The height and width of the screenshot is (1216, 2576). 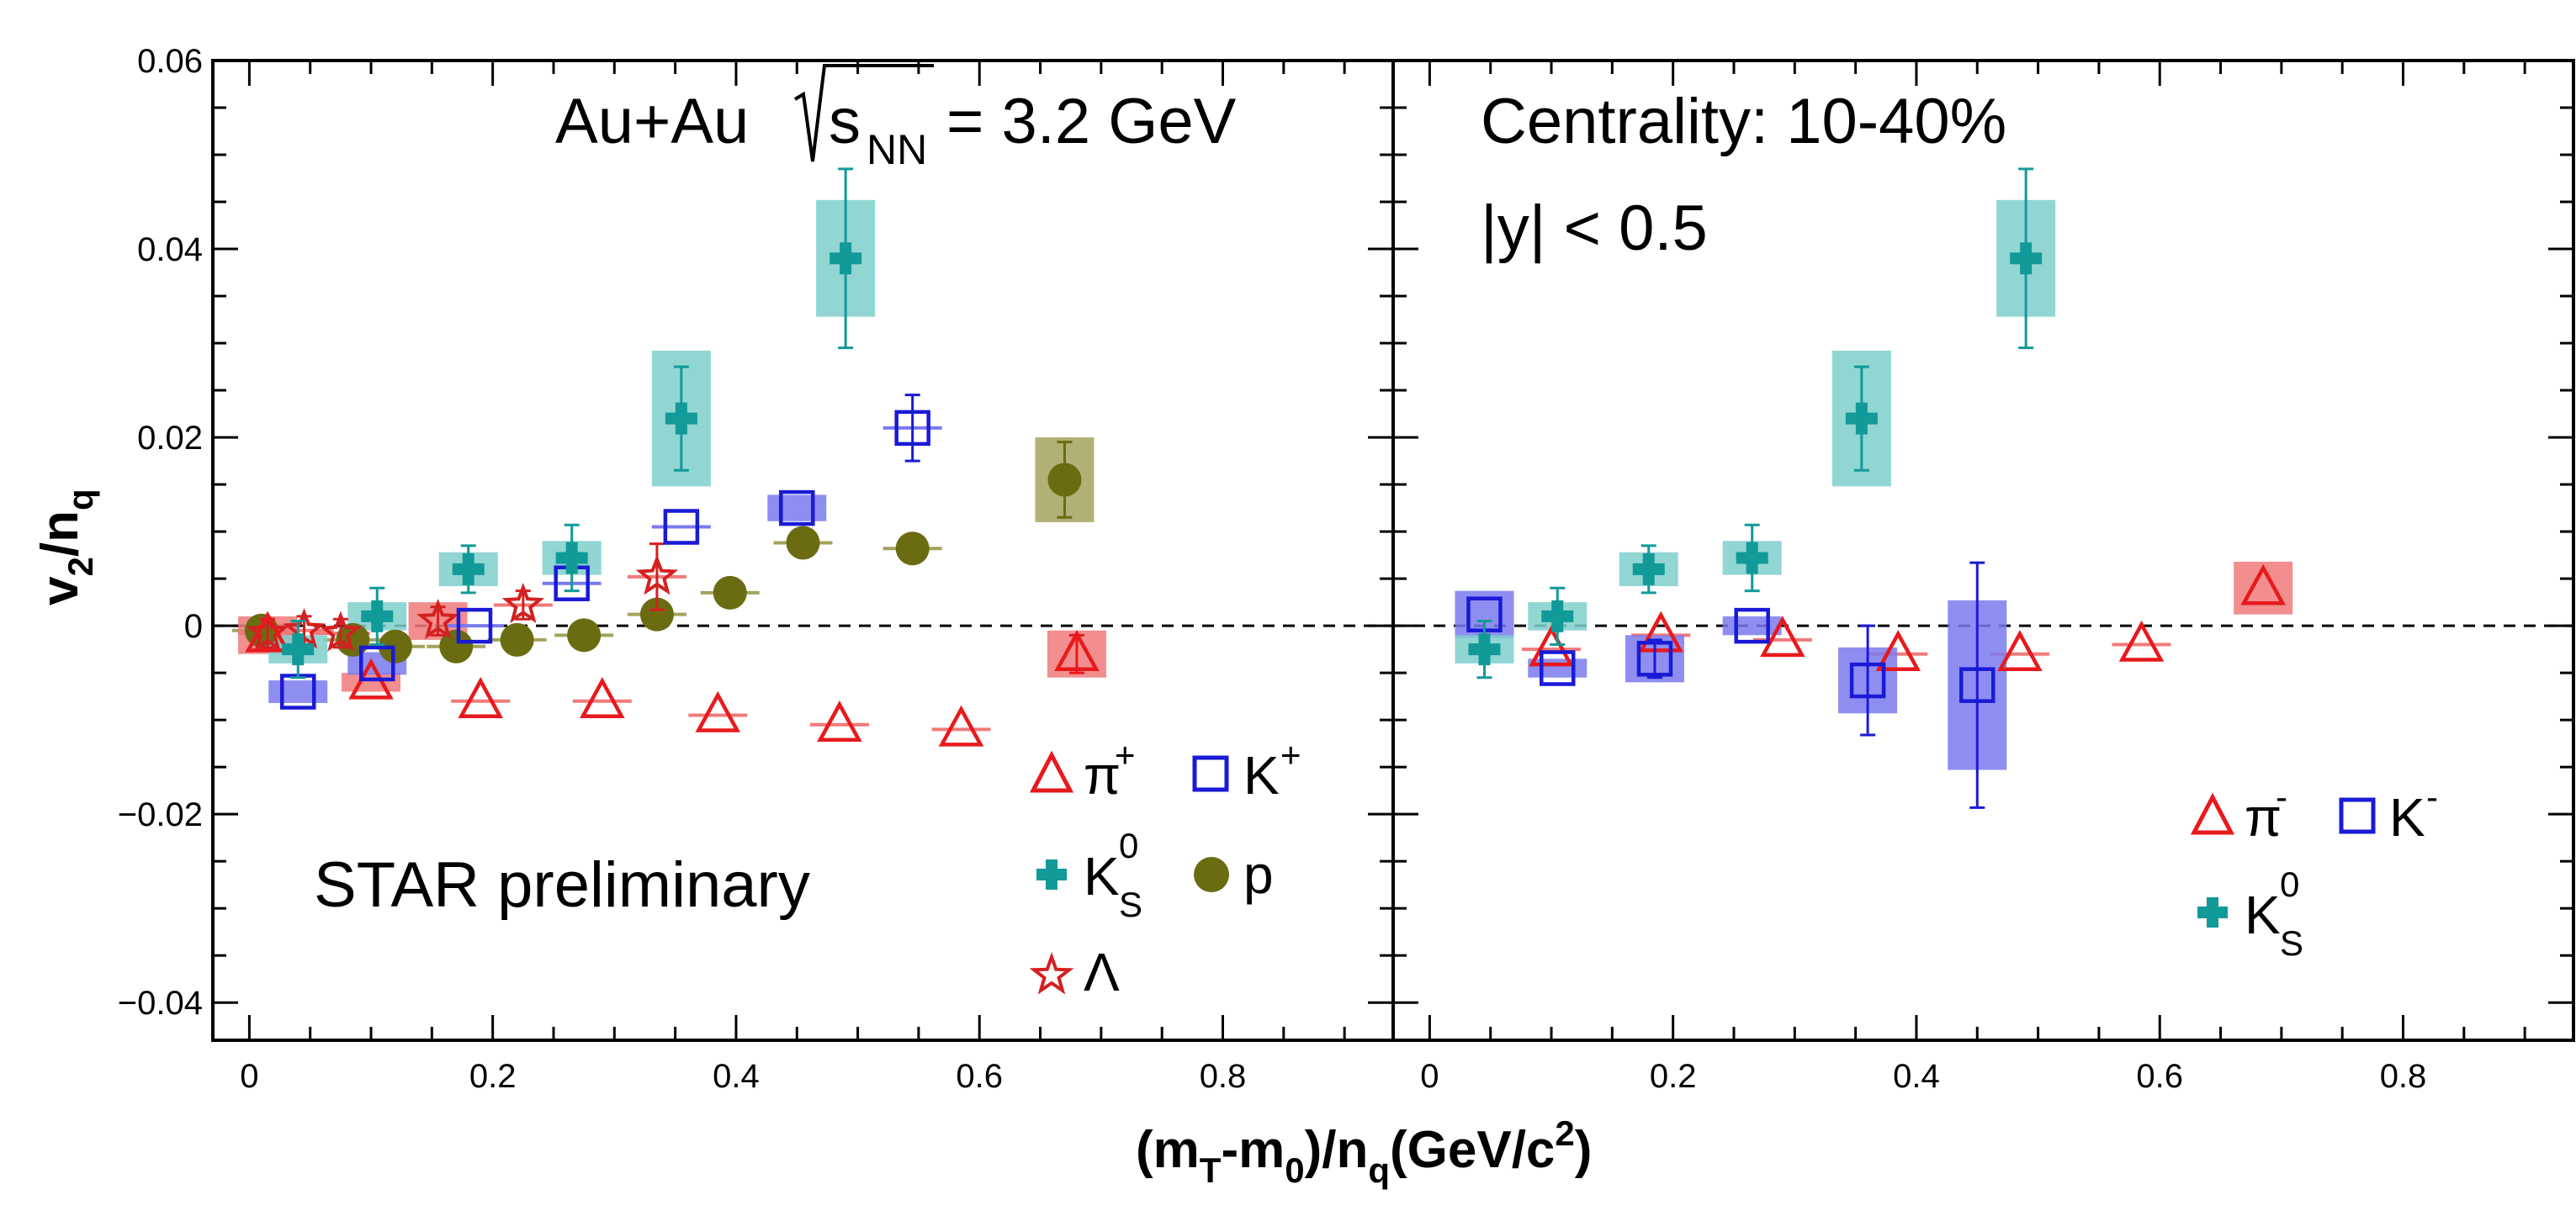 What do you see at coordinates (1091, 122) in the screenshot?
I see `energy-label: = 3.2 GeV` at bounding box center [1091, 122].